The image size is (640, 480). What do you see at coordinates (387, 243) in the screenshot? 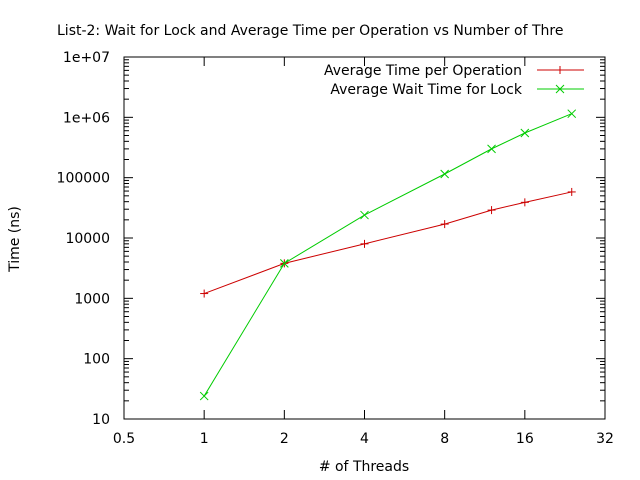
I see `series-line-average-time-per-operation` at bounding box center [387, 243].